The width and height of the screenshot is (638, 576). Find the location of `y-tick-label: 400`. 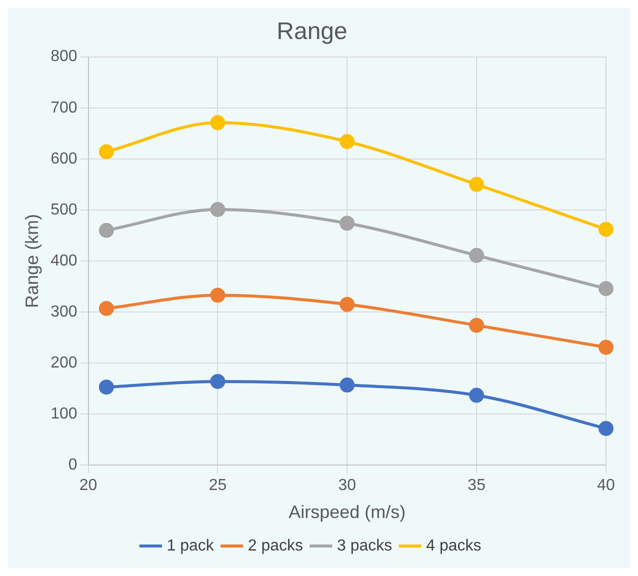

y-tick-label: 400 is located at coordinates (64, 261).